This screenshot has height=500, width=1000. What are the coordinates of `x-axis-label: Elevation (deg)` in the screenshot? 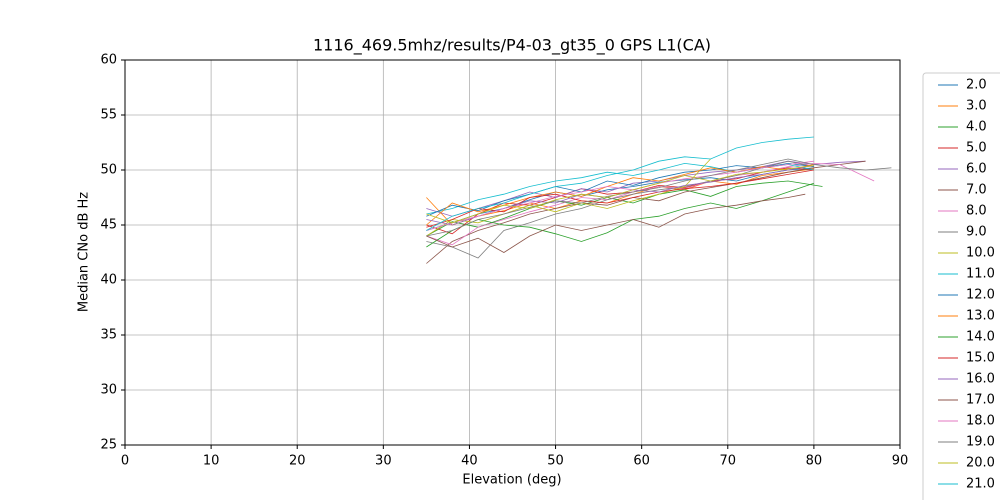 It's located at (511, 480).